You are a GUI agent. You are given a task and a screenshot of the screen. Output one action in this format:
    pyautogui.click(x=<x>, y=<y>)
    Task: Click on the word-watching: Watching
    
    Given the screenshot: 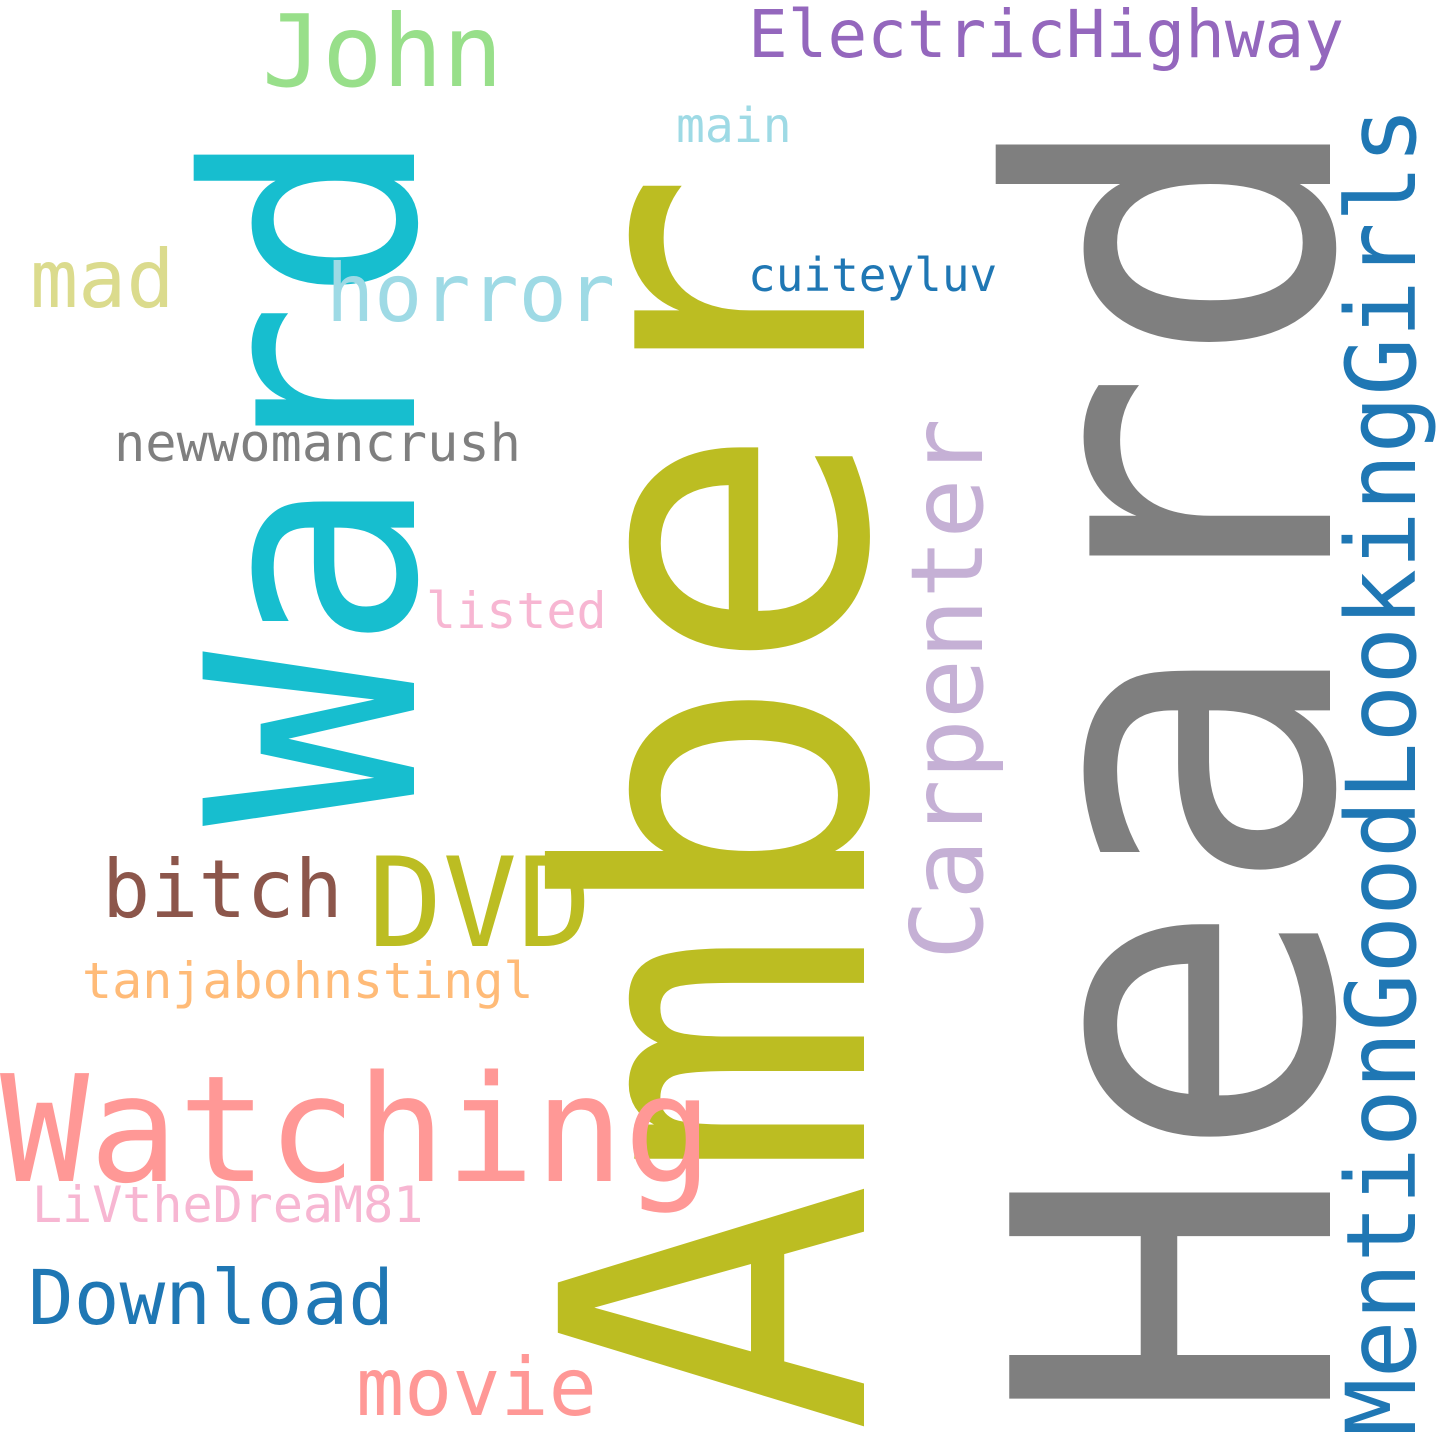 What is the action you would take?
    pyautogui.click(x=356, y=1130)
    